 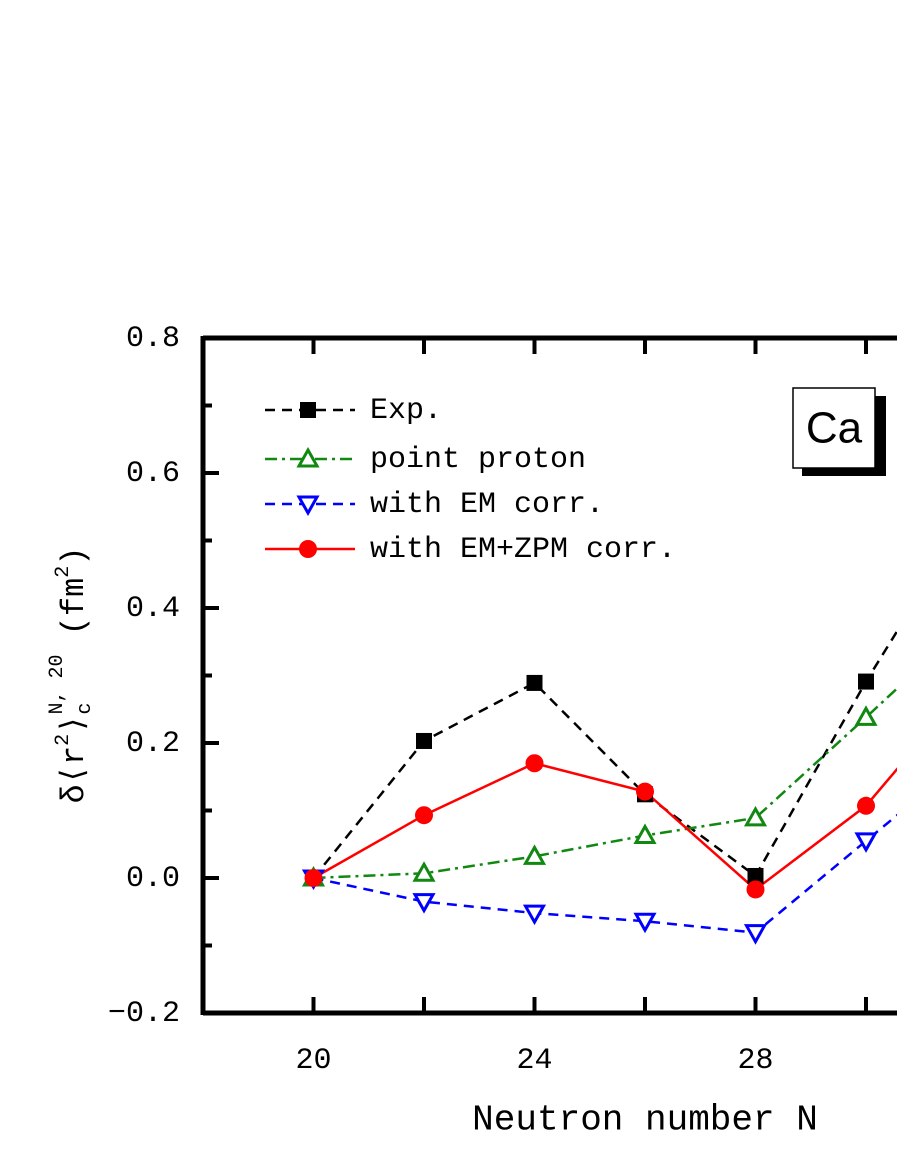 What do you see at coordinates (645, 1120) in the screenshot?
I see `x-axis-label: Neutron number N` at bounding box center [645, 1120].